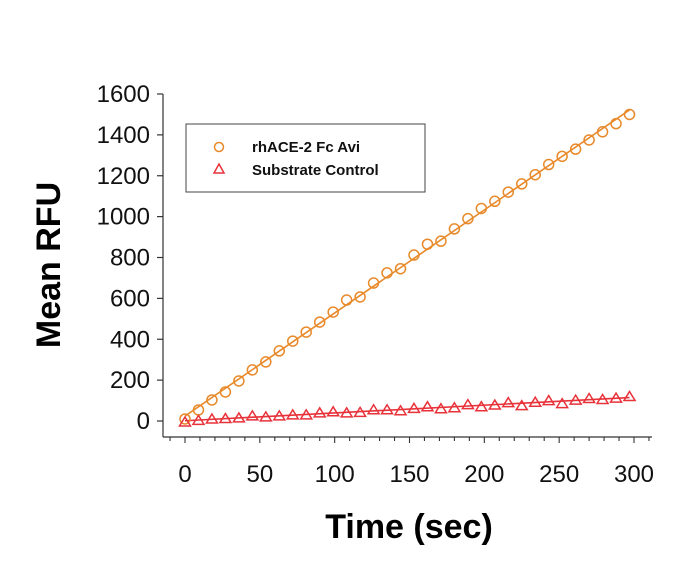 The image size is (698, 574). I want to click on legend-label-rhace2: rhACE-2 Fc Avi, so click(306, 147).